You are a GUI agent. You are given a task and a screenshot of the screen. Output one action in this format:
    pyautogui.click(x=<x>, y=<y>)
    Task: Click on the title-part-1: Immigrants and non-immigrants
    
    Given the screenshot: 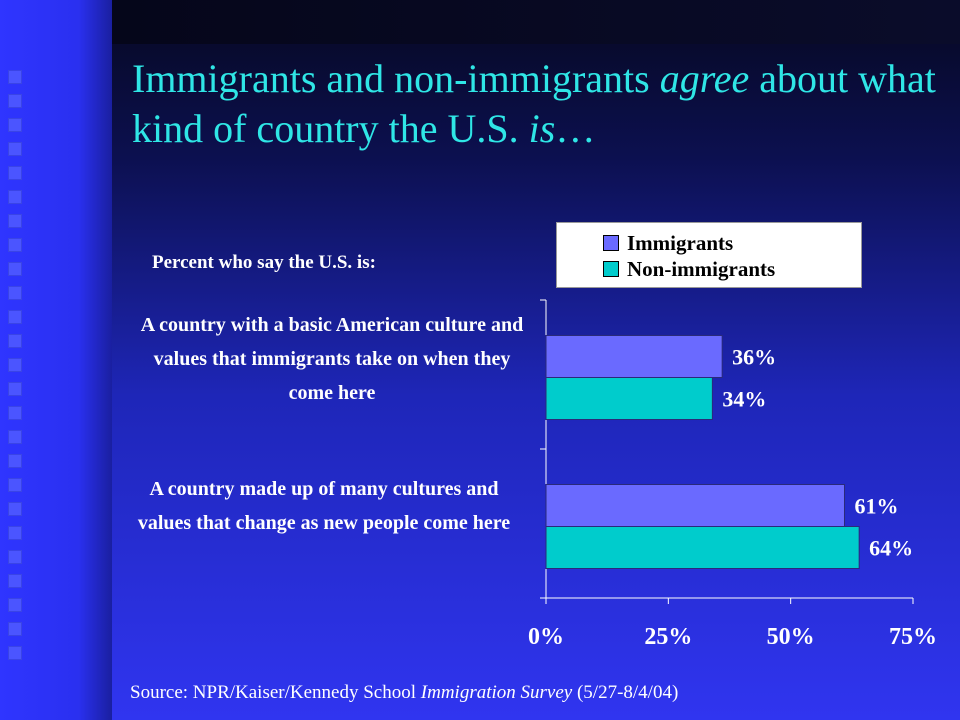 What is the action you would take?
    pyautogui.click(x=396, y=78)
    